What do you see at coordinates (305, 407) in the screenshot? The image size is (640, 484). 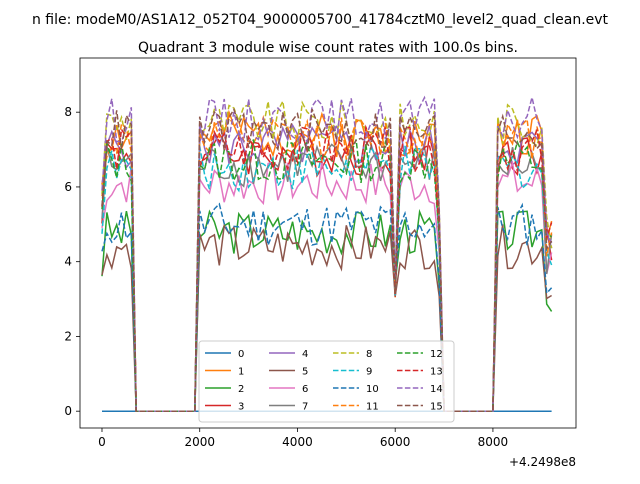 I see `legend-label-7: 7` at bounding box center [305, 407].